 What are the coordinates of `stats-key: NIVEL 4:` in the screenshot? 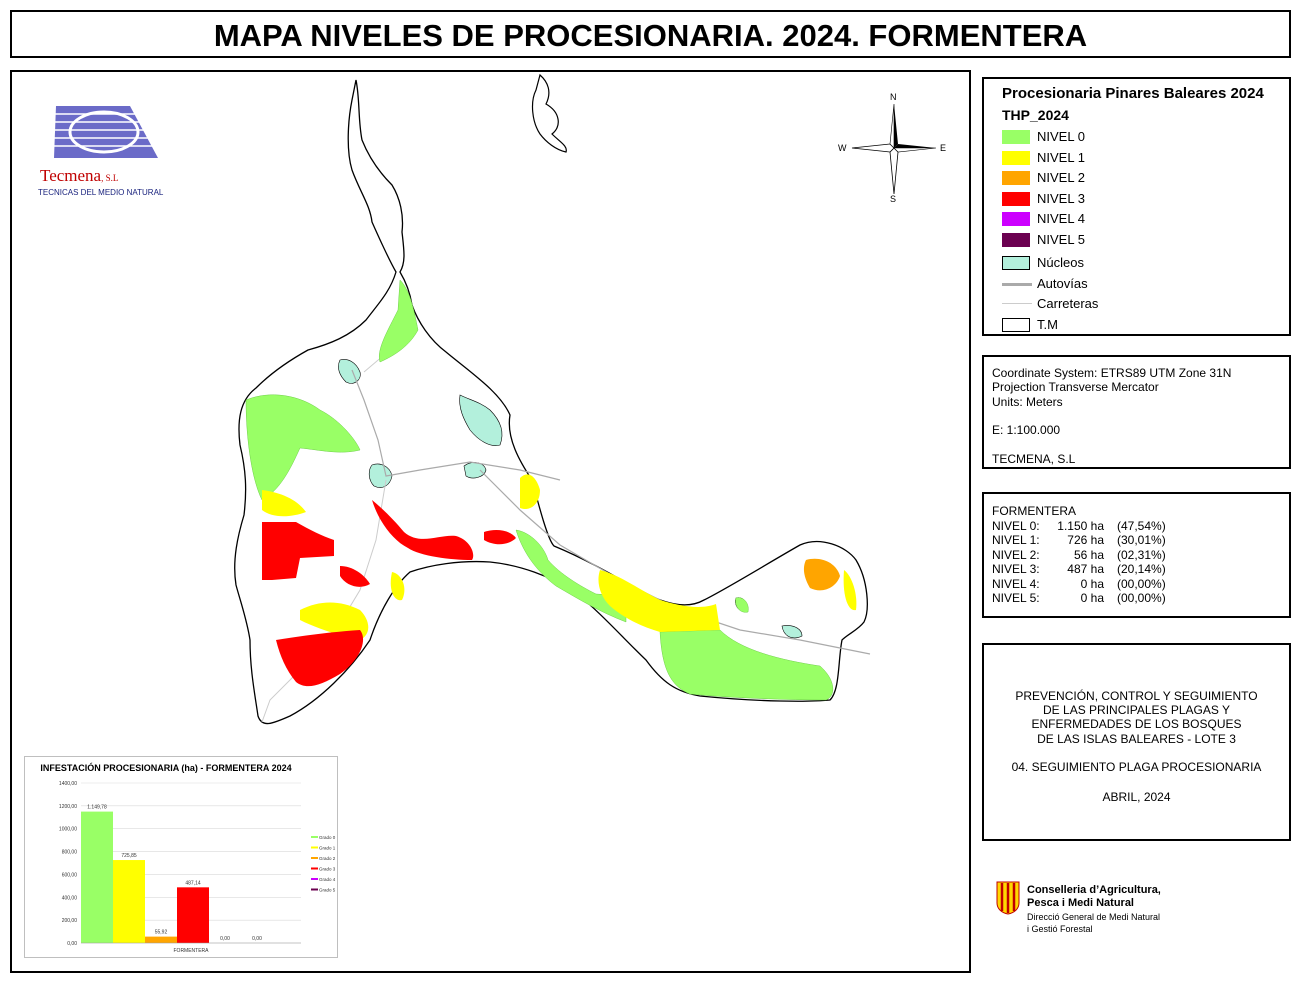 It's located at (1016, 584).